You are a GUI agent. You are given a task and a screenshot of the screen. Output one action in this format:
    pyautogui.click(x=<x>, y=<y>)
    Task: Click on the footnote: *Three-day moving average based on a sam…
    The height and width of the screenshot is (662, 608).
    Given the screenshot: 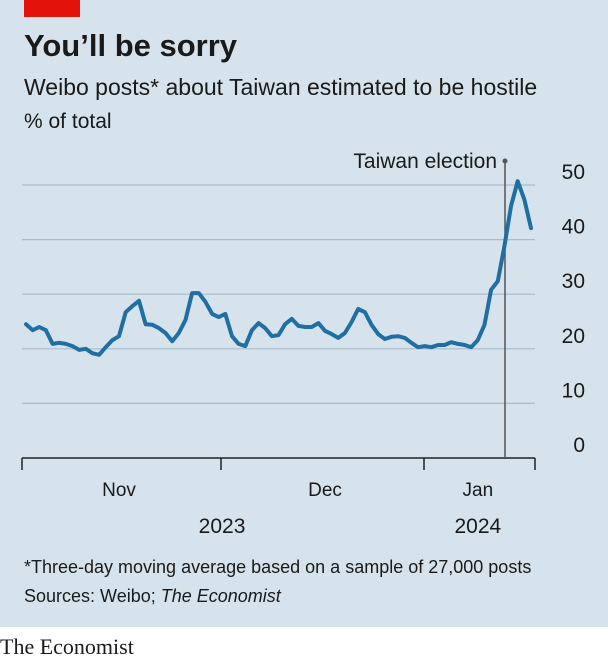 What is the action you would take?
    pyautogui.click(x=277, y=567)
    